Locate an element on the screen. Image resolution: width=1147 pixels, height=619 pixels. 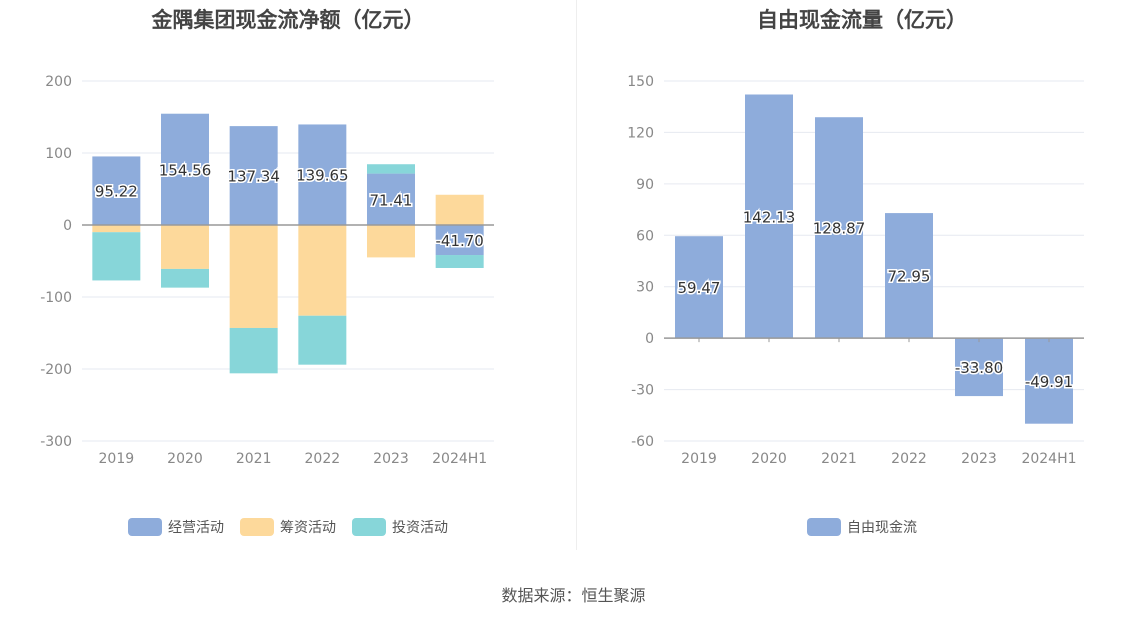
legend-label: 经营活动 is located at coordinates (196, 528).